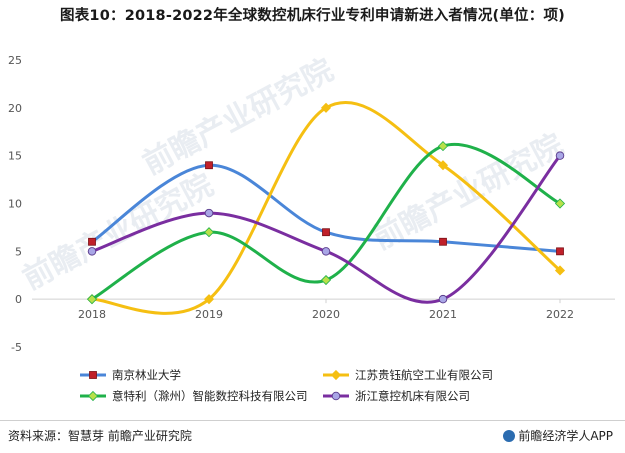  I want to click on x-tick-label: 2019, so click(209, 314).